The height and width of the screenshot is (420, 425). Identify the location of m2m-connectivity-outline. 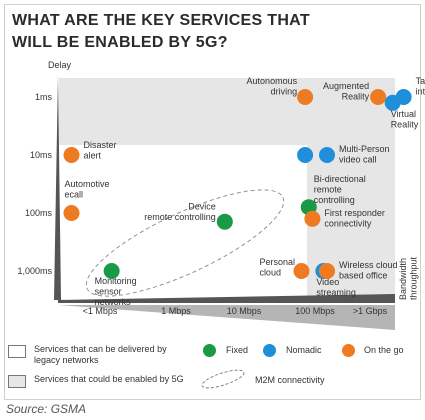
(185, 243).